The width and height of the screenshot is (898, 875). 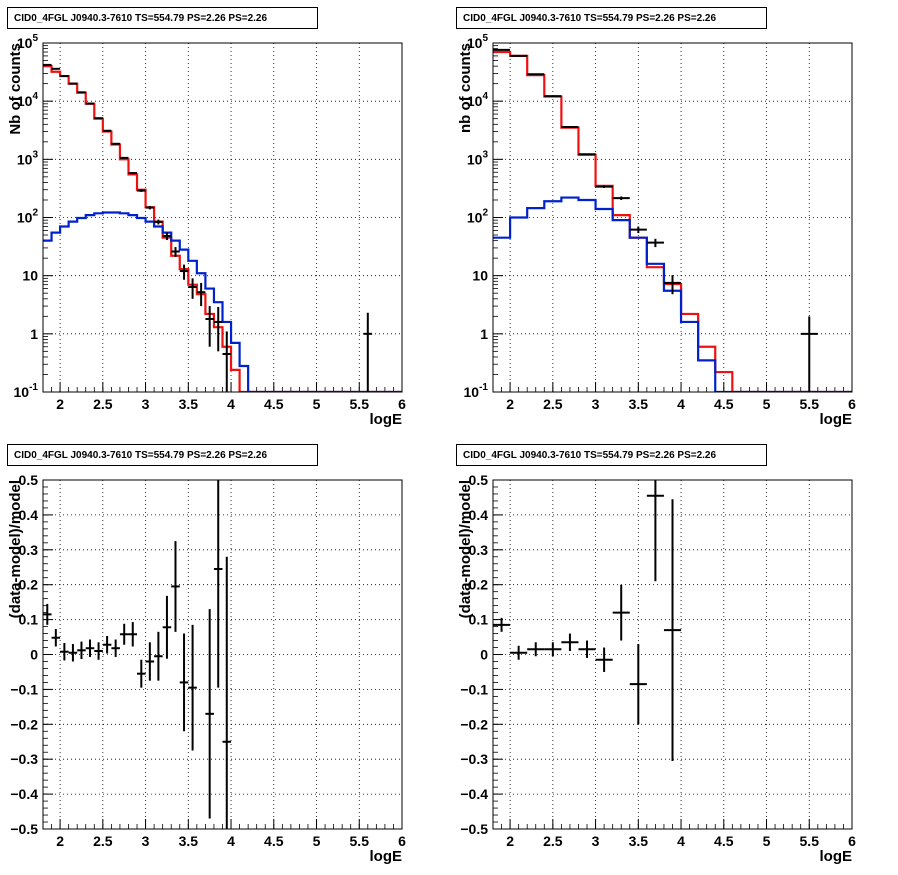 I want to click on y-tick-label: 10⁴, so click(x=28, y=100).